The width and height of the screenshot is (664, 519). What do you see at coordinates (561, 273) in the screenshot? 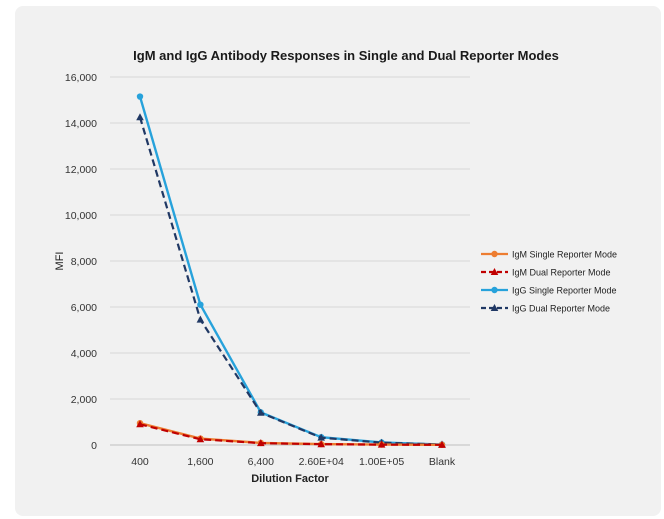
I see `legend-label: IgM Dual Reporter Mode` at bounding box center [561, 273].